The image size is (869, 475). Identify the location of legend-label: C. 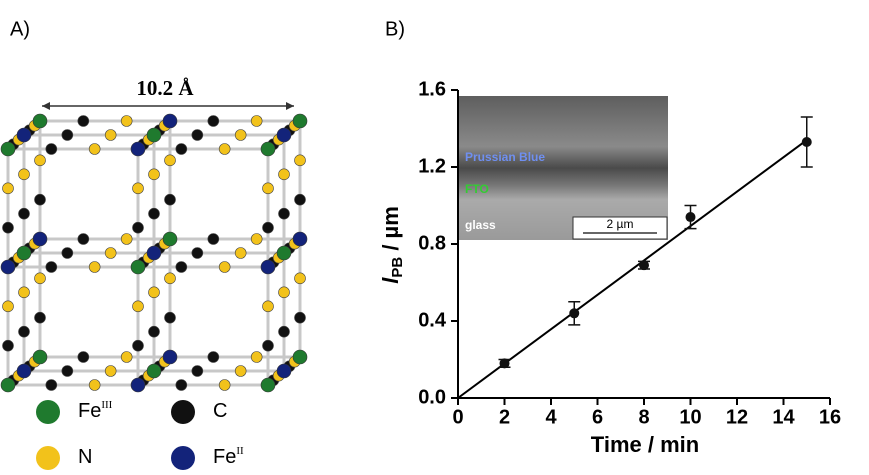
(220, 411).